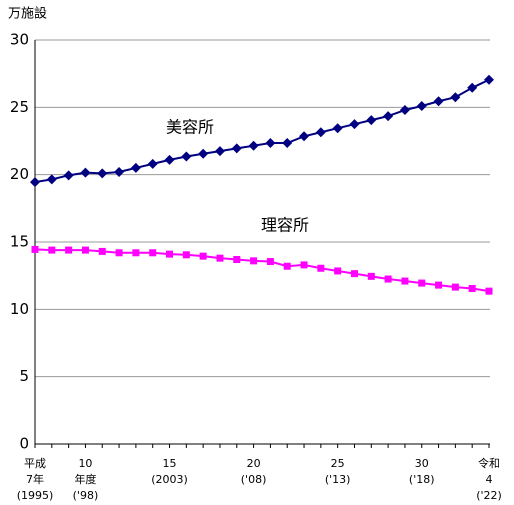 The height and width of the screenshot is (505, 514). What do you see at coordinates (169, 471) in the screenshot?
I see `x-tick-label: 15 (2003)` at bounding box center [169, 471].